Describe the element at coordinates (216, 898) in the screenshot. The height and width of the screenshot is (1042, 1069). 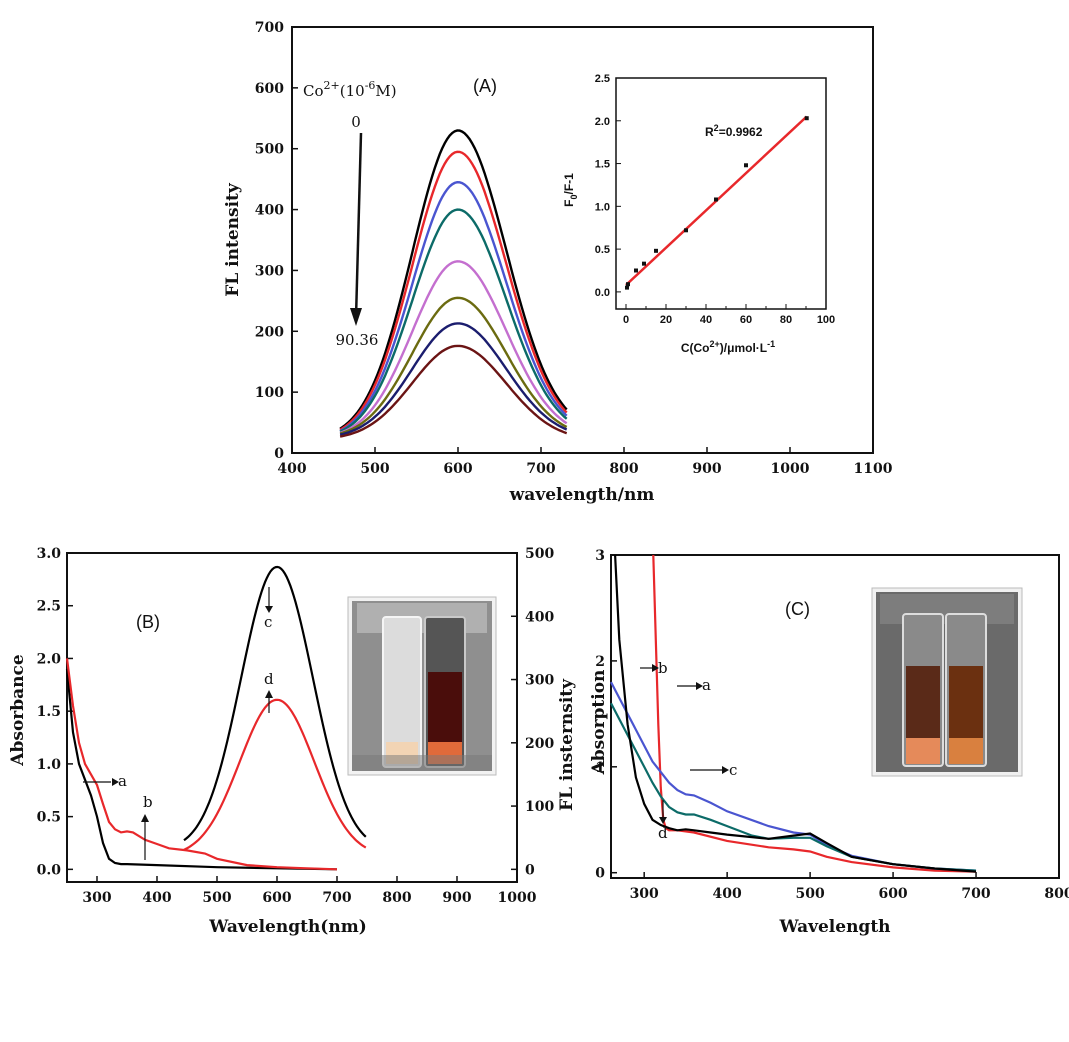
I see `panel-b-xtick-label: 500` at that location.